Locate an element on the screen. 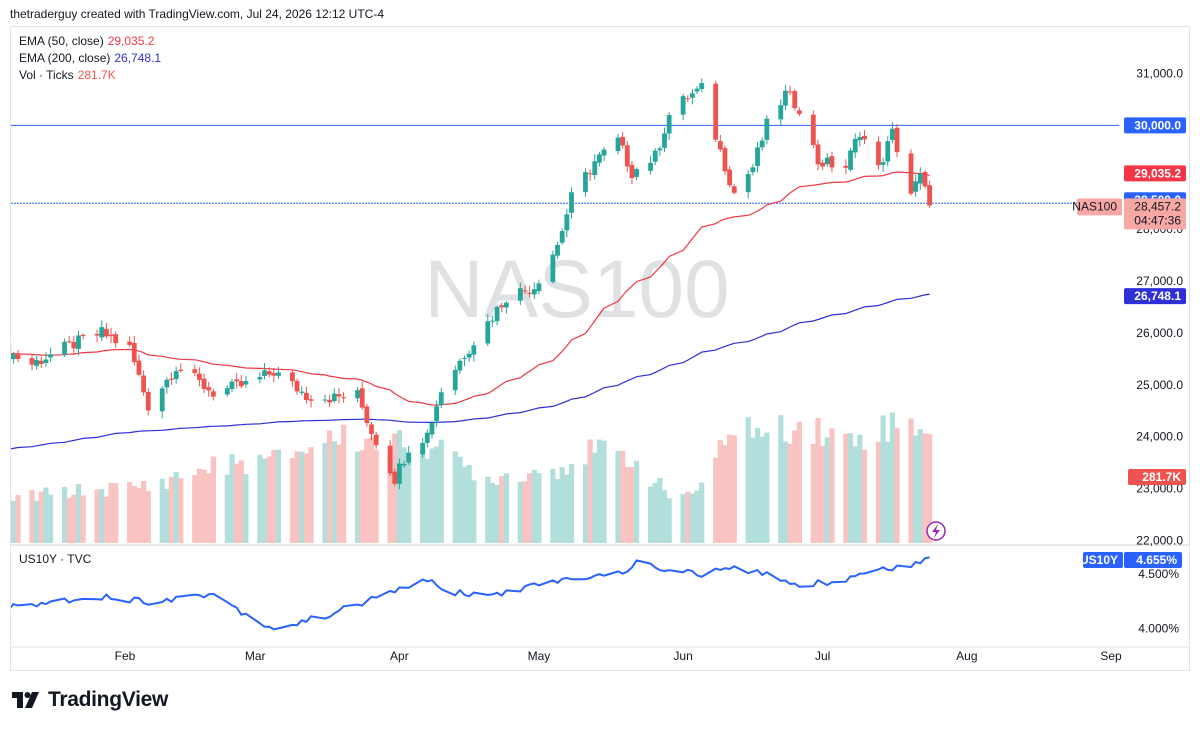  y-tick-label: 26,000.0 is located at coordinates (1159, 333).